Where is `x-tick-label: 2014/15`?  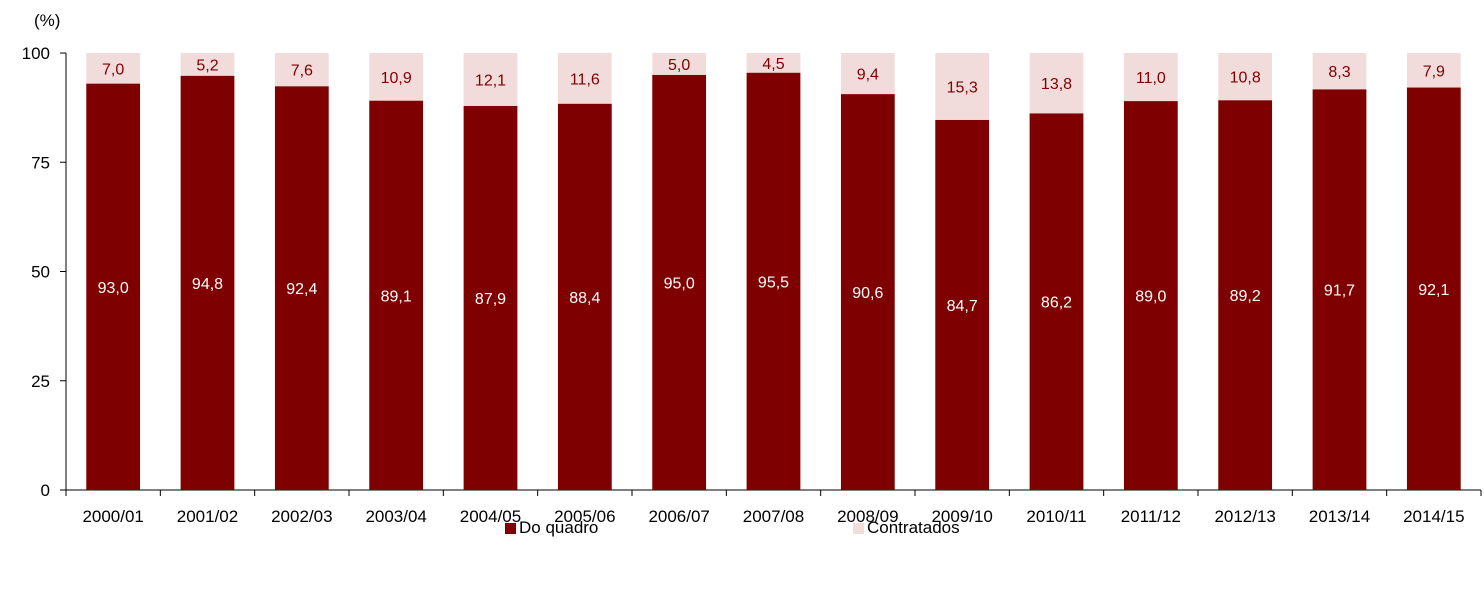 x-tick-label: 2014/15 is located at coordinates (1433, 516).